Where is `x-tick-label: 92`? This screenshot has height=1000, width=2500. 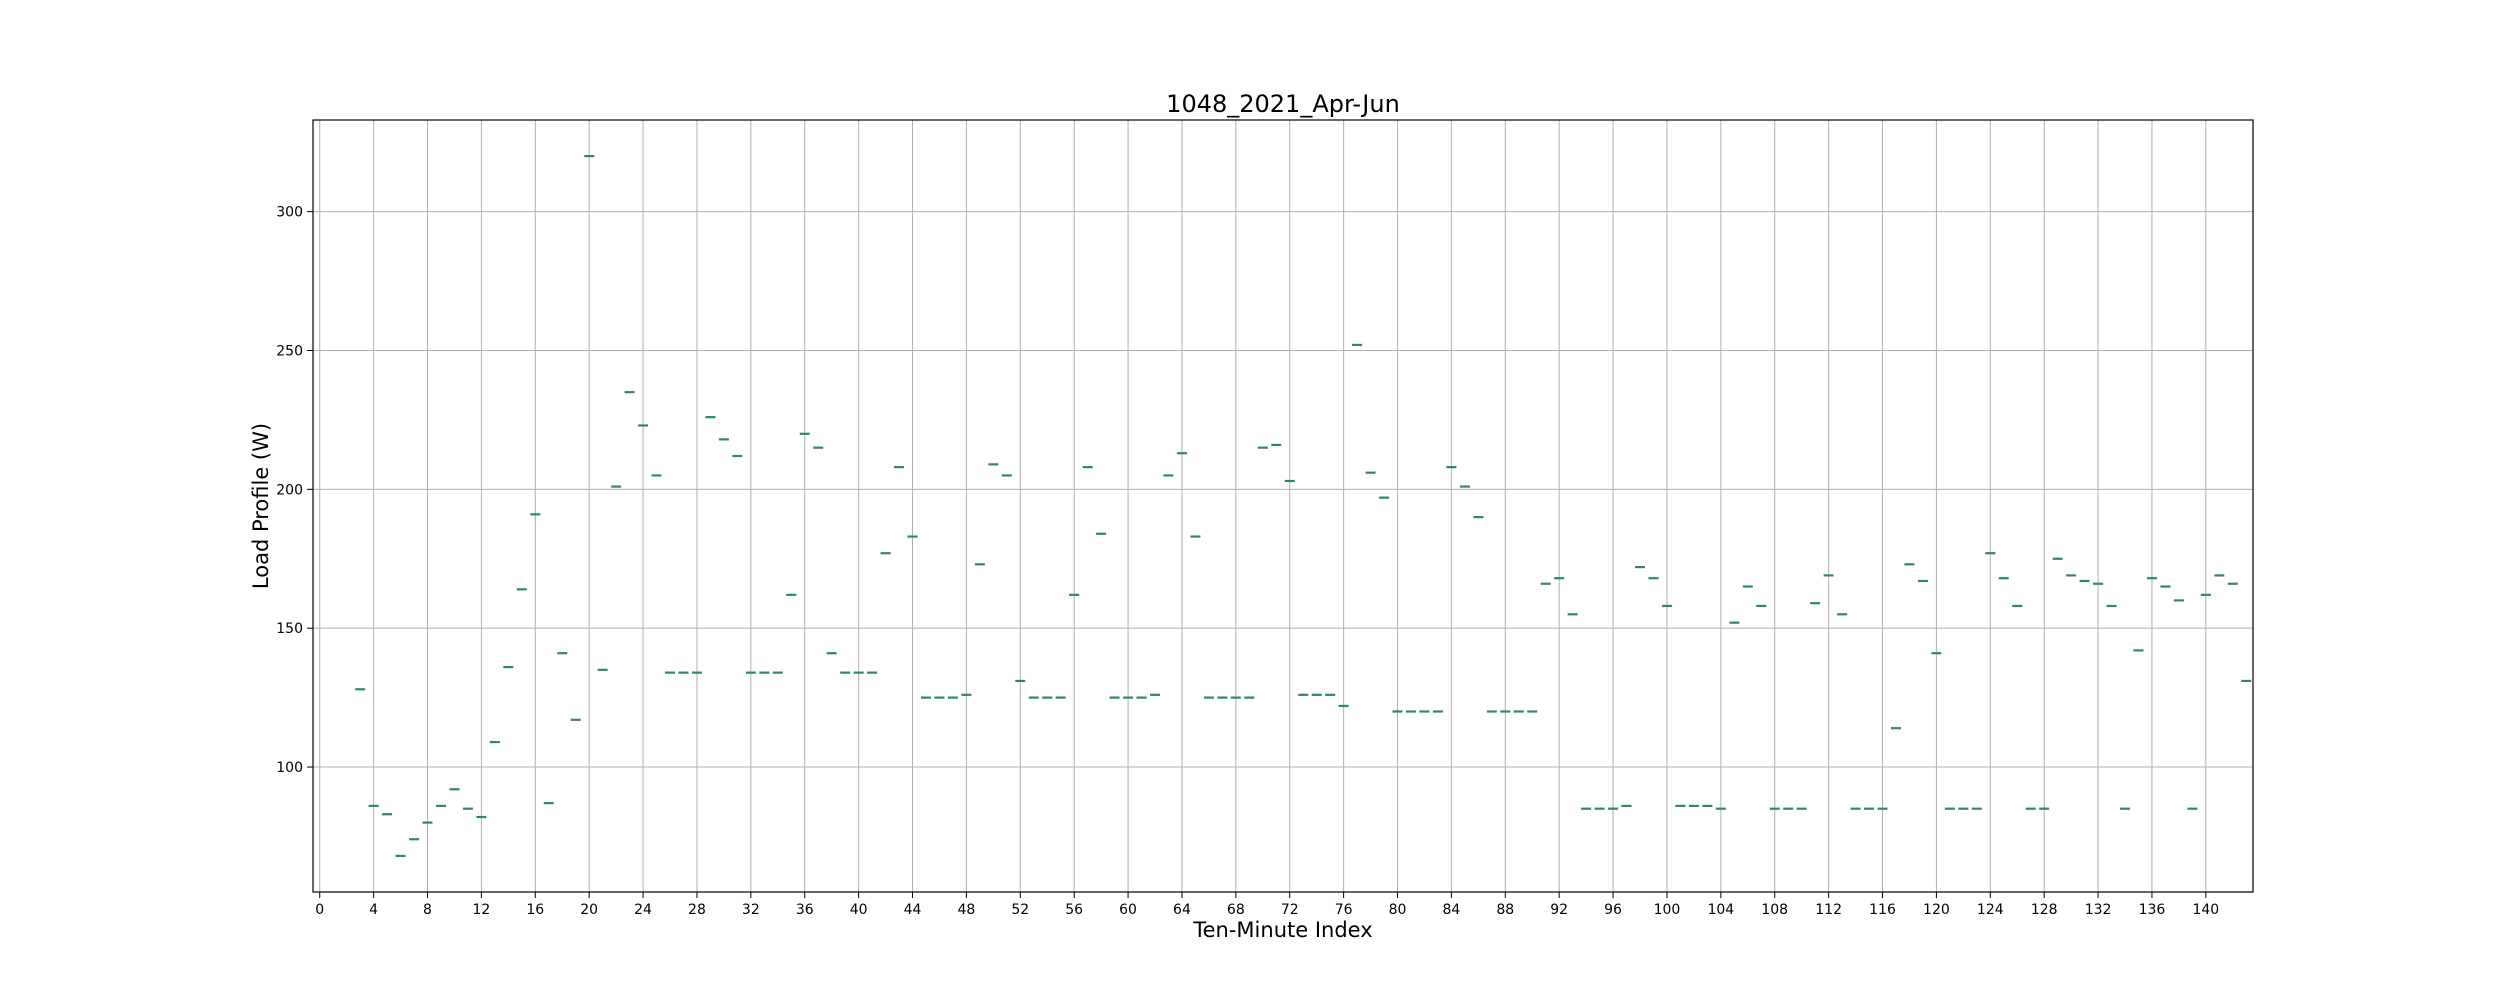 x-tick-label: 92 is located at coordinates (1559, 910).